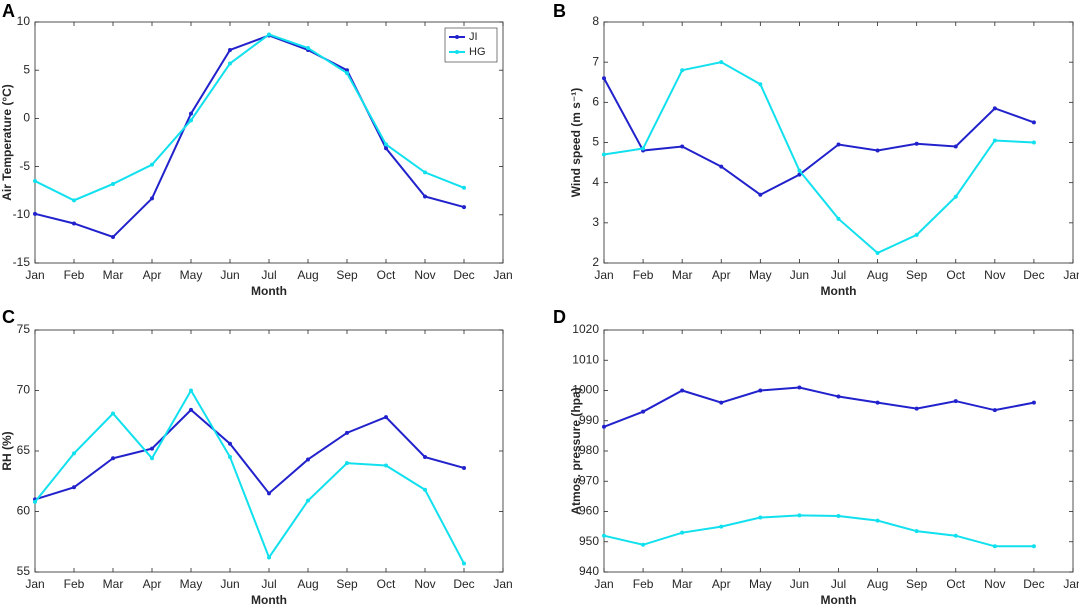 Image resolution: width=1079 pixels, height=605 pixels. I want to click on y-tick-label: 980, so click(589, 450).